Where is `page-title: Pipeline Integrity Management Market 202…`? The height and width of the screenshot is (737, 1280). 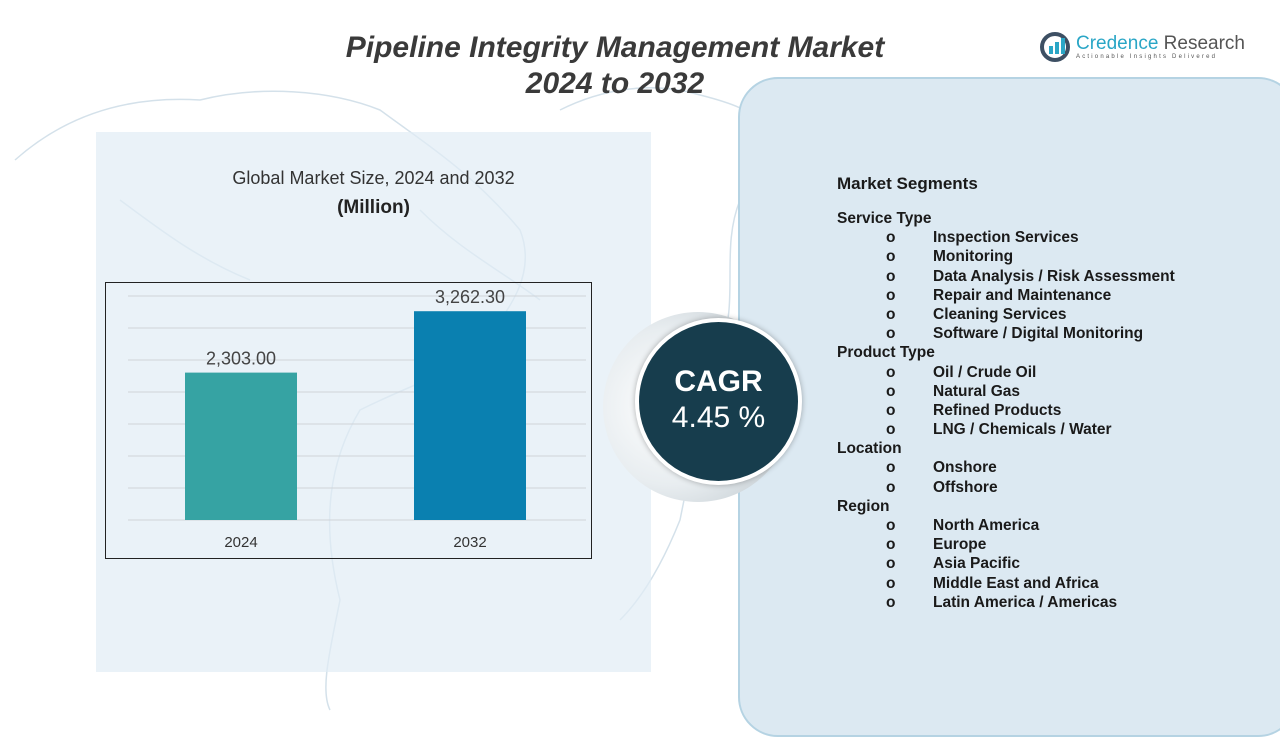
page-title: Pipeline Integrity Management Market 202… is located at coordinates (615, 66).